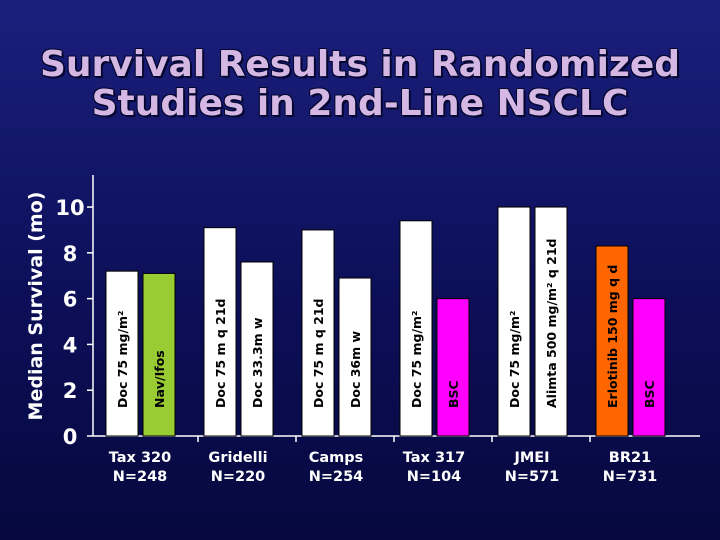 The image size is (720, 540). I want to click on group-label-n: N=731, so click(630, 477).